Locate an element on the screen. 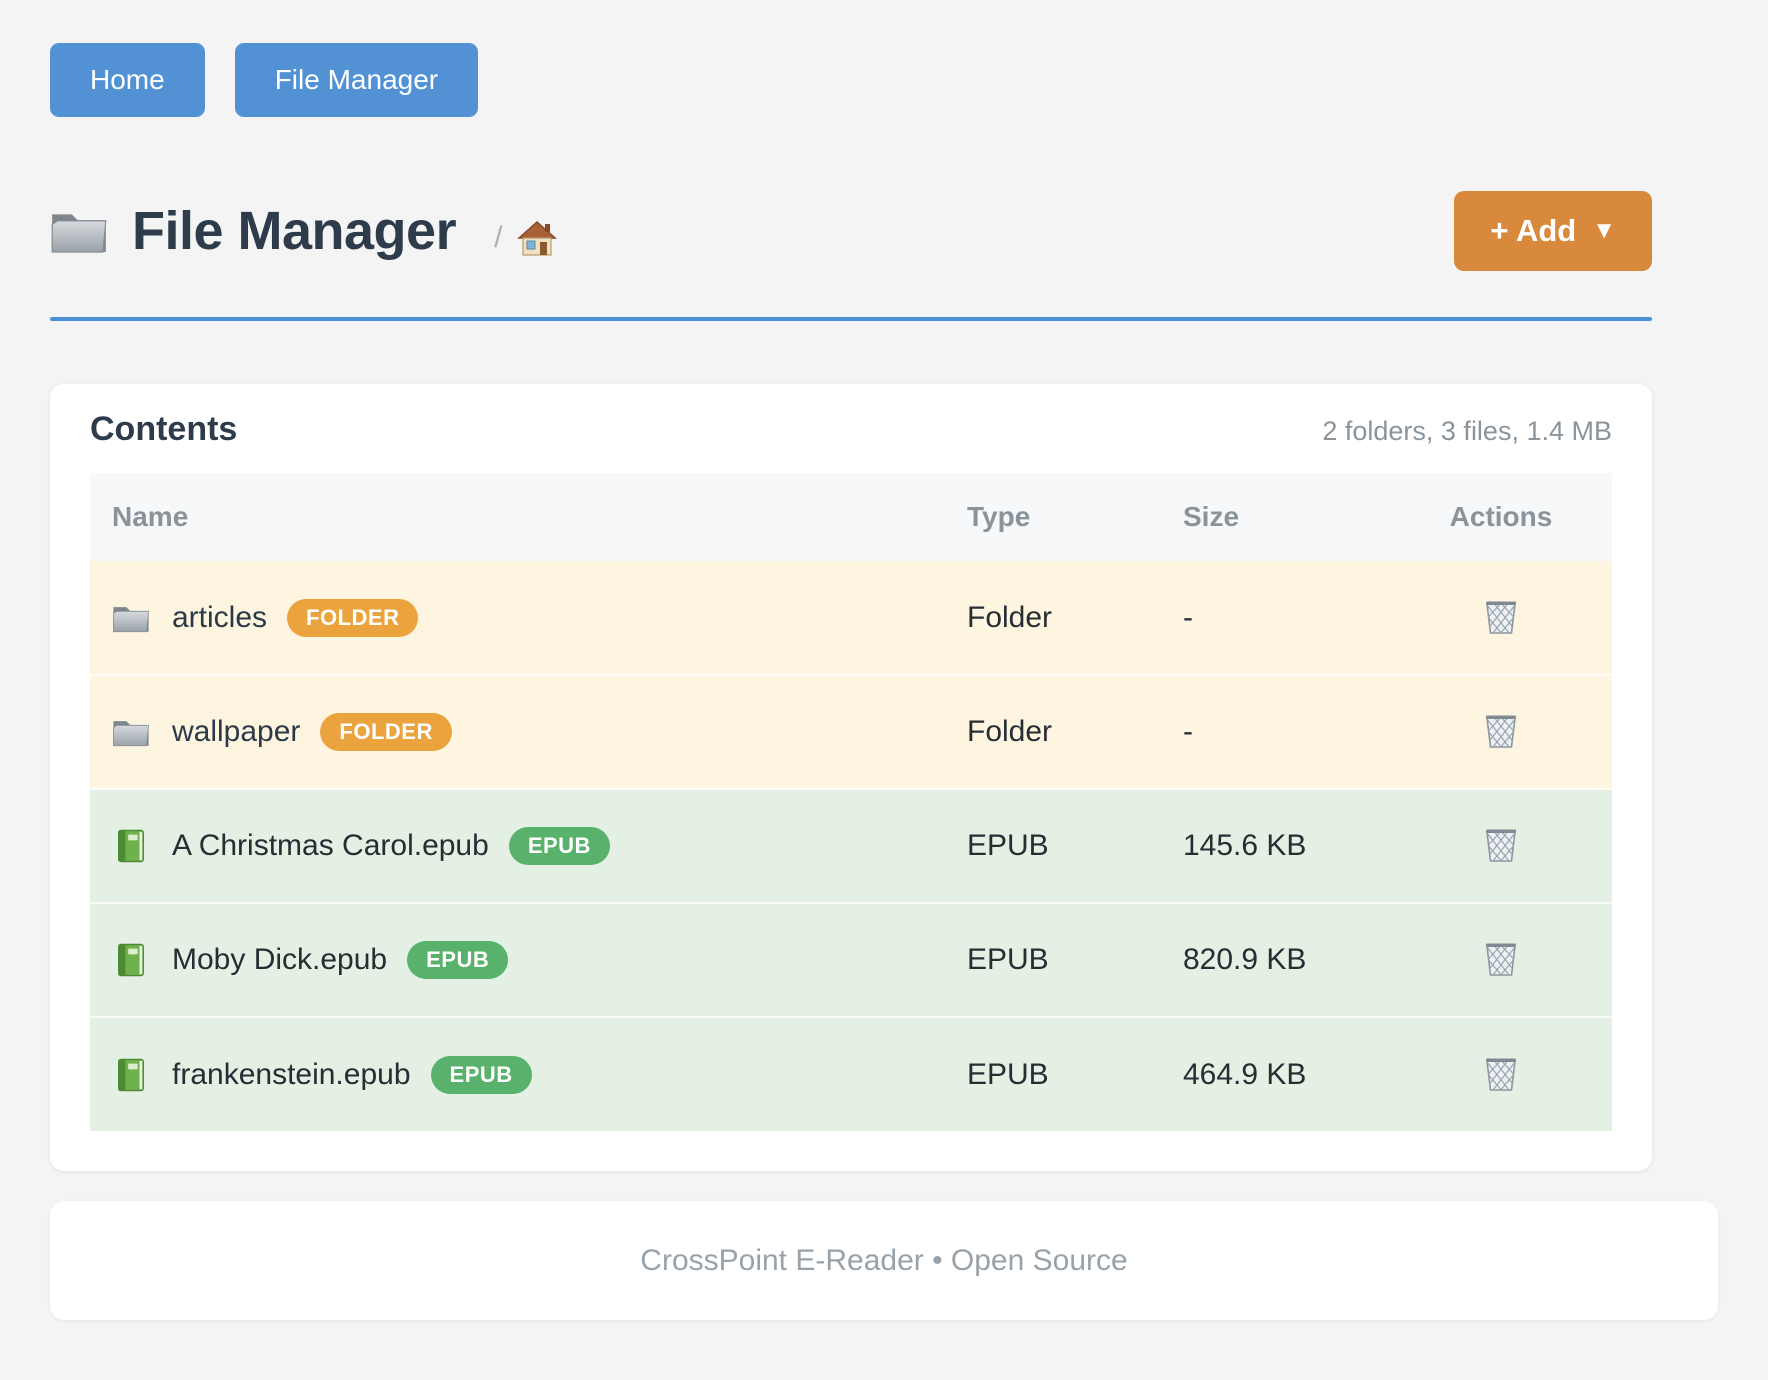 Image resolution: width=1768 pixels, height=1380 pixels. item-size: 145.6 KB is located at coordinates (1275, 845).